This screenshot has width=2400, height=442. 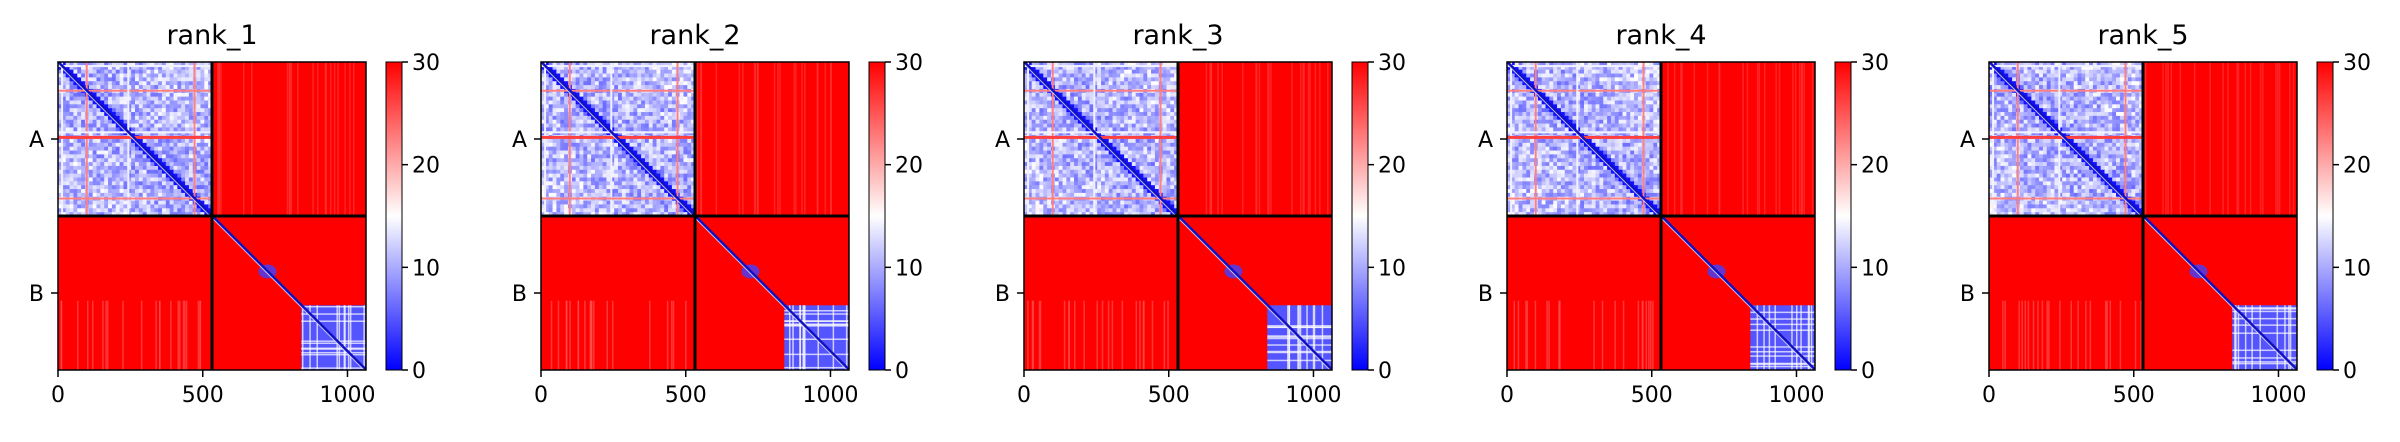 What do you see at coordinates (1660, 35) in the screenshot?
I see `subplot-title: rank_4` at bounding box center [1660, 35].